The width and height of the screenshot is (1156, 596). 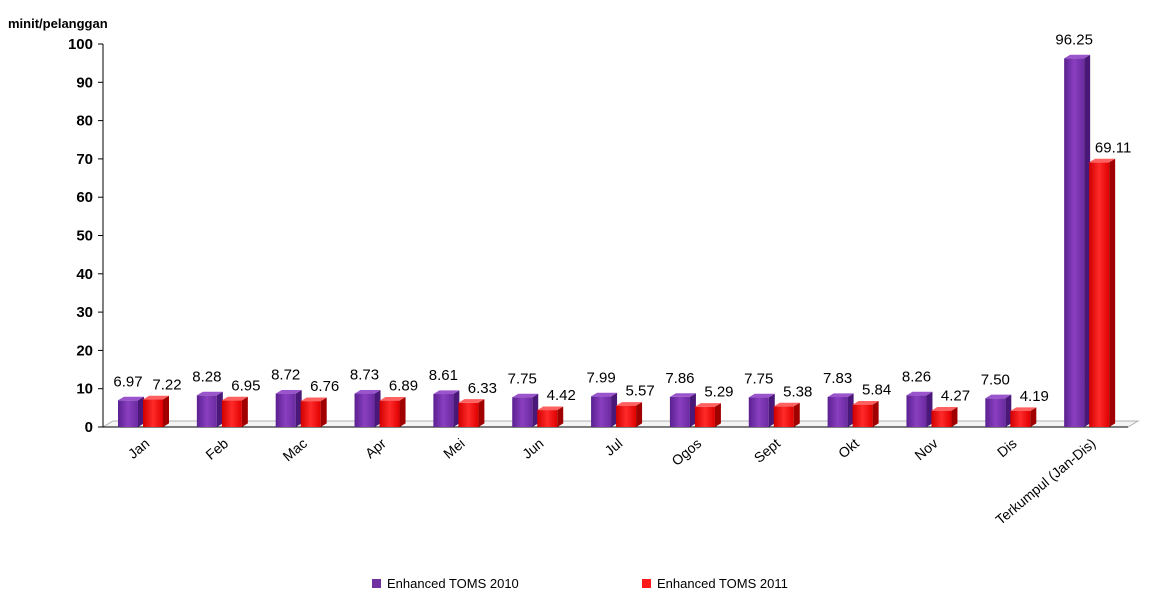 What do you see at coordinates (862, 415) in the screenshot?
I see `bar-2011-9-front` at bounding box center [862, 415].